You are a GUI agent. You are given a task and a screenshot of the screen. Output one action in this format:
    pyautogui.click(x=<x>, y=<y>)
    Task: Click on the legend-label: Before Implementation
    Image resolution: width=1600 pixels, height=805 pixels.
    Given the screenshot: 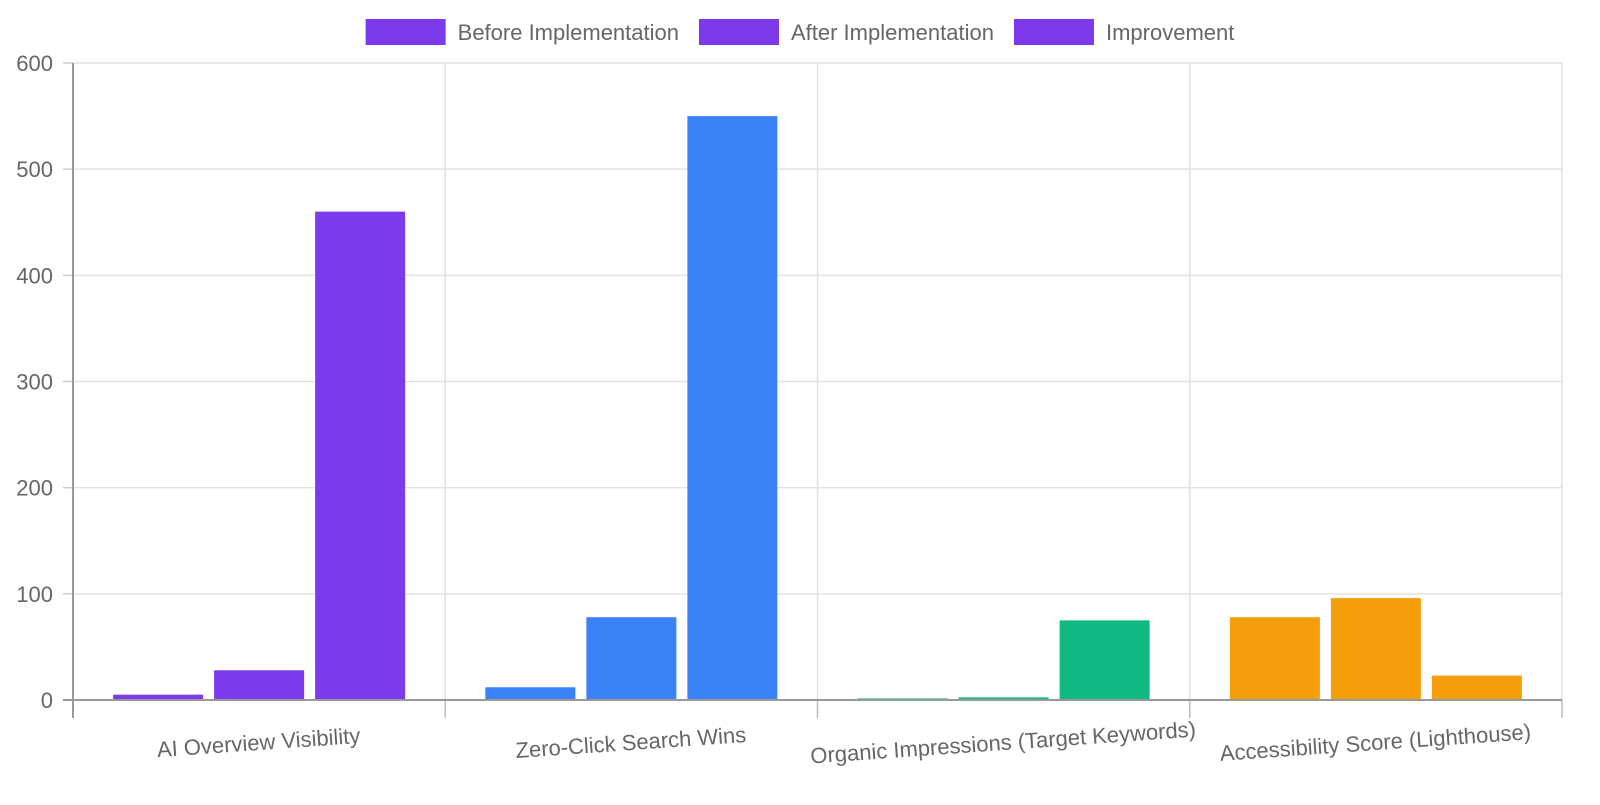 What is the action you would take?
    pyautogui.click(x=568, y=32)
    